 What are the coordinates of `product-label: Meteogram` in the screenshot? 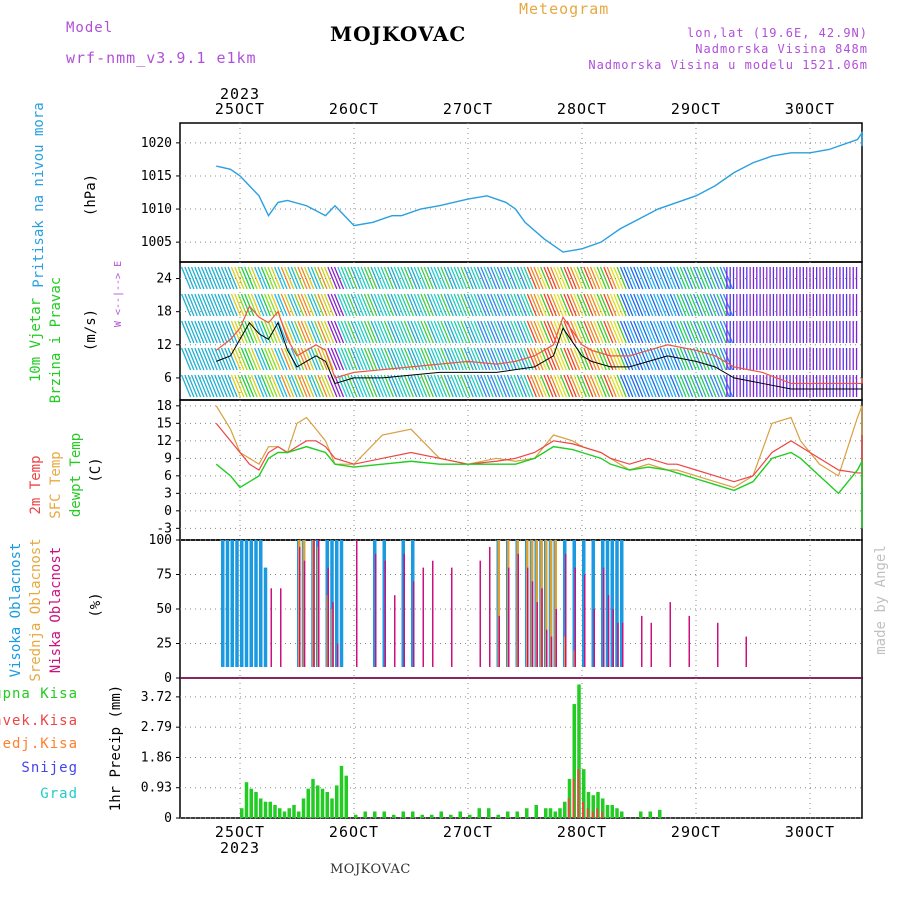 It's located at (564, 9).